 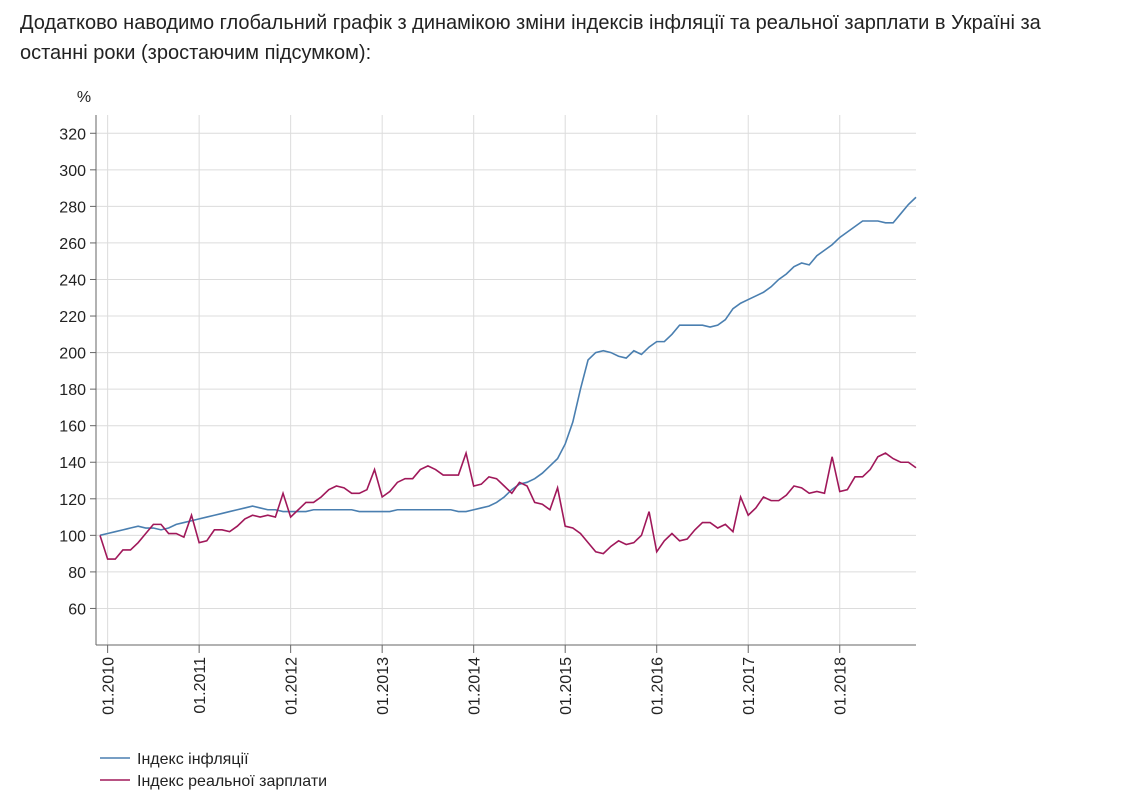 What do you see at coordinates (475, 686) in the screenshot?
I see `x-tick-label: 01.2014` at bounding box center [475, 686].